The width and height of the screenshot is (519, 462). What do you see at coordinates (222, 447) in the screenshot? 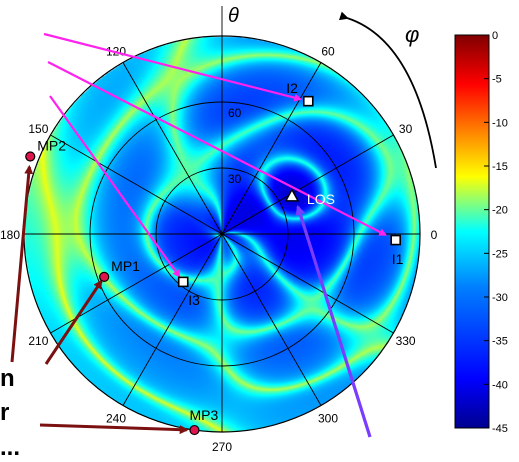
I see `phi-tick-label: 270` at bounding box center [222, 447].